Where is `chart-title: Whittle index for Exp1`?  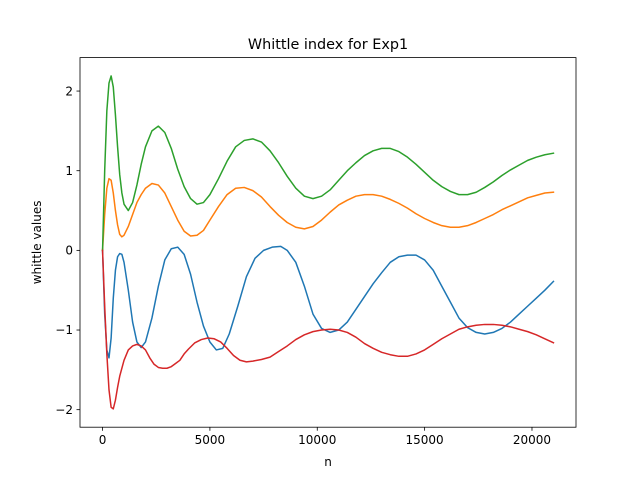
chart-title: Whittle index for Exp1 is located at coordinates (328, 45).